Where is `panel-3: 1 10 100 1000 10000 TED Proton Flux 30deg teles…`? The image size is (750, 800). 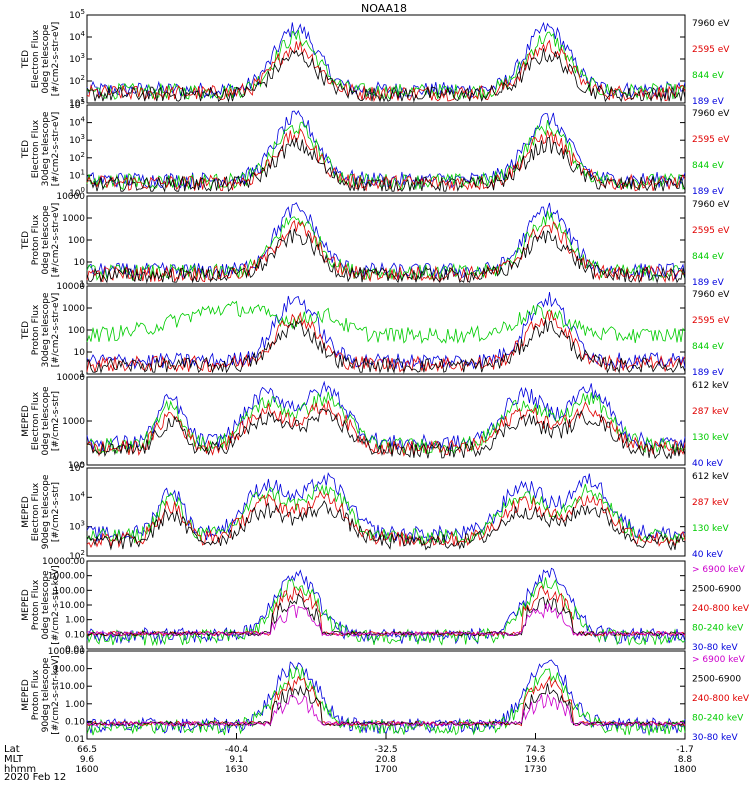 panel-3: 1 10 100 1000 10000 TED Proton Flux 30deg teles… is located at coordinates (375, 331).